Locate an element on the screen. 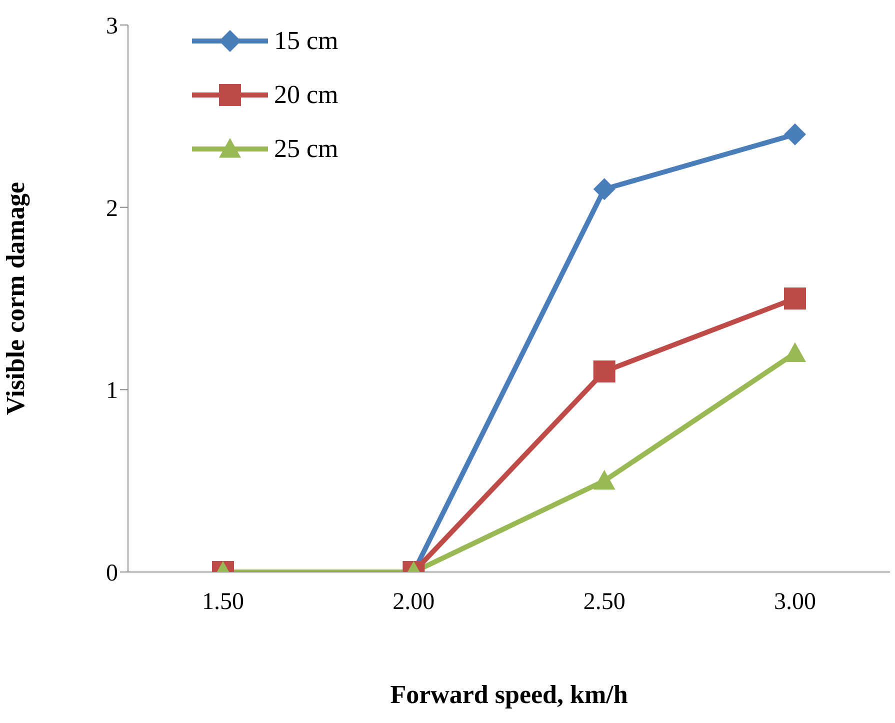 This screenshot has height=723, width=895. x-tick-label: 1.50 is located at coordinates (223, 602).